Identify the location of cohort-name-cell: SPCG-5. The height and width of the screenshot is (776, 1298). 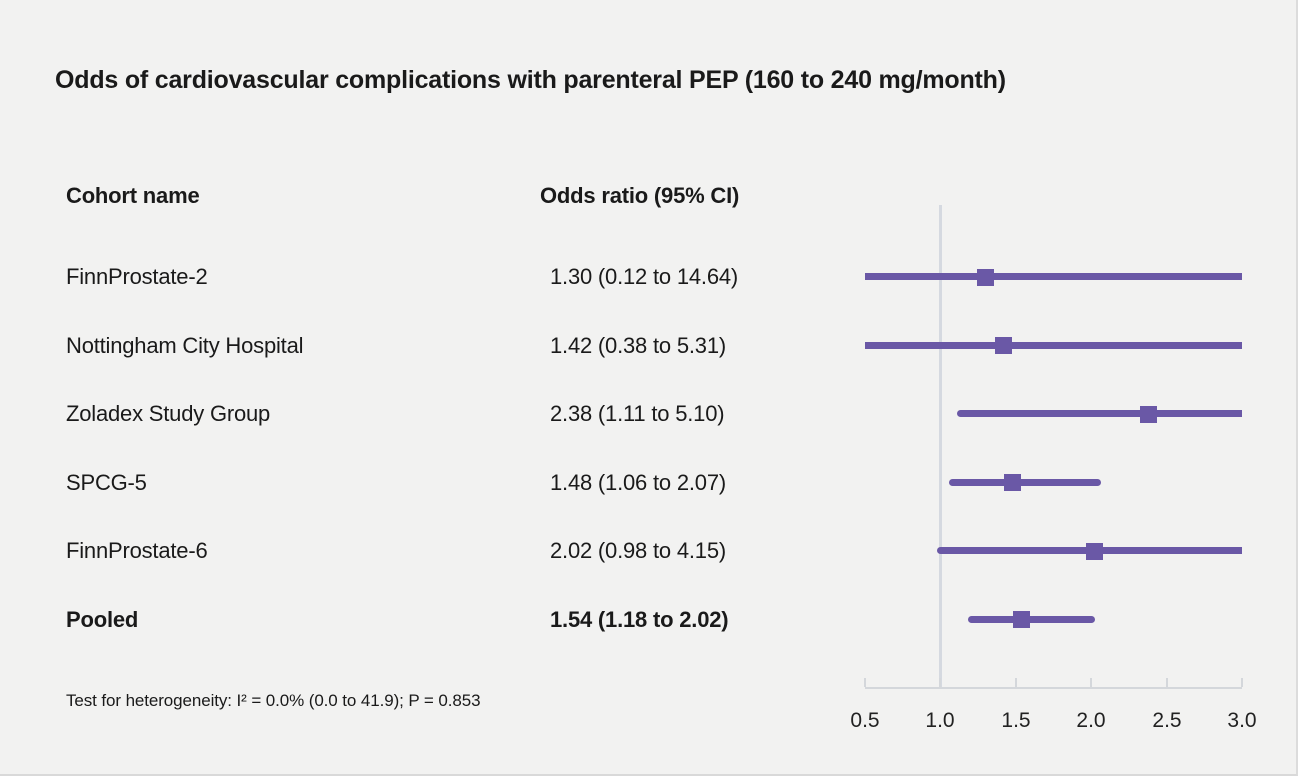
(106, 482).